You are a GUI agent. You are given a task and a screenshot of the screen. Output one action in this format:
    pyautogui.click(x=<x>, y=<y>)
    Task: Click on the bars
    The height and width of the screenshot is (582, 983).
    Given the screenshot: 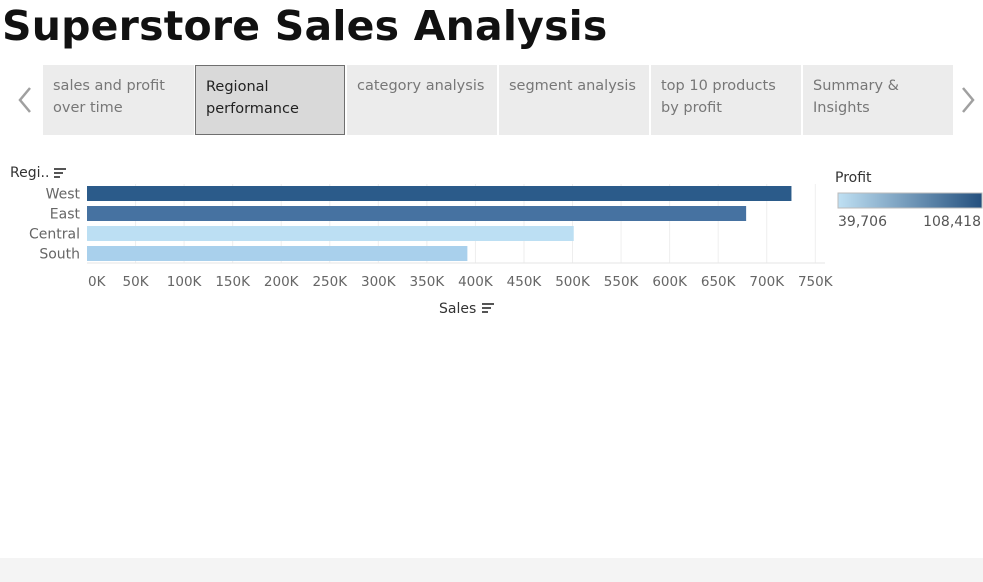 What is the action you would take?
    pyautogui.click(x=439, y=223)
    